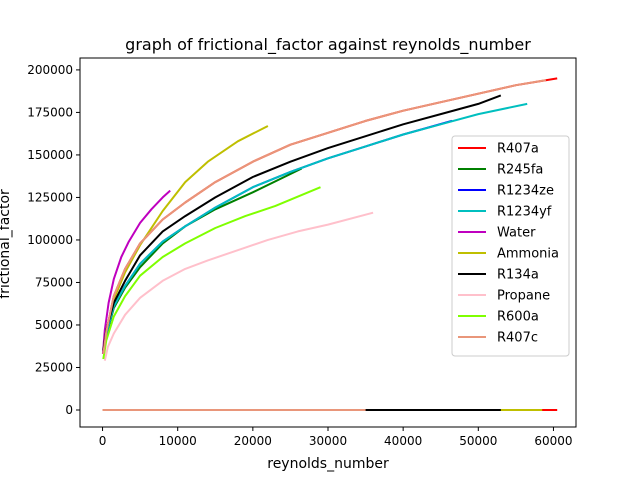  Describe the element at coordinates (178, 441) in the screenshot. I see `x-tick-label: 10000` at that location.